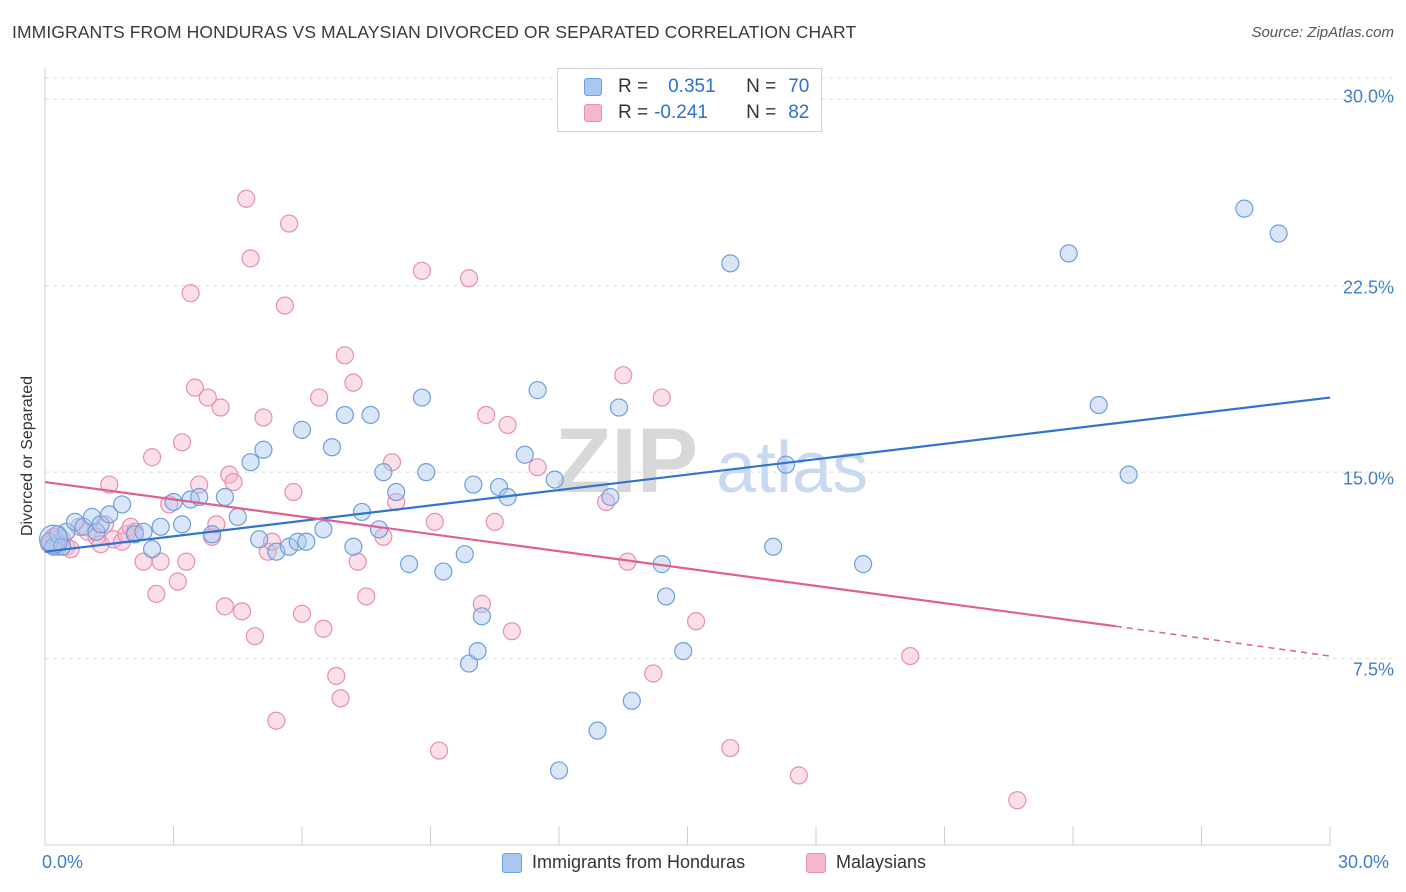 This screenshot has width=1406, height=892. I want to click on legend-row-honduras: R = 0.351 N = 70, so click(696, 87).